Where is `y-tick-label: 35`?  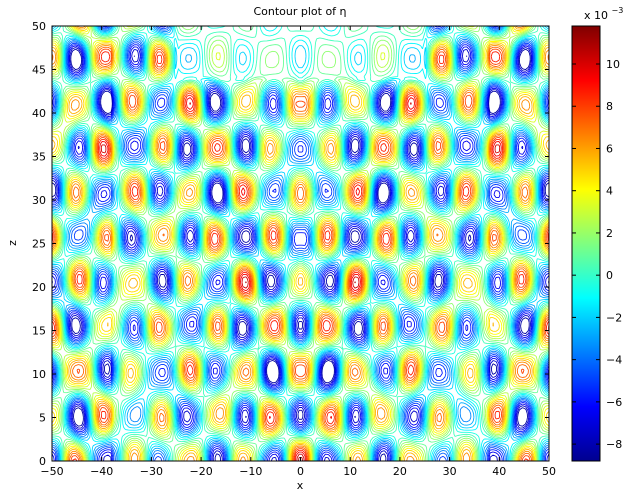 y-tick-label: 35 is located at coordinates (39, 157).